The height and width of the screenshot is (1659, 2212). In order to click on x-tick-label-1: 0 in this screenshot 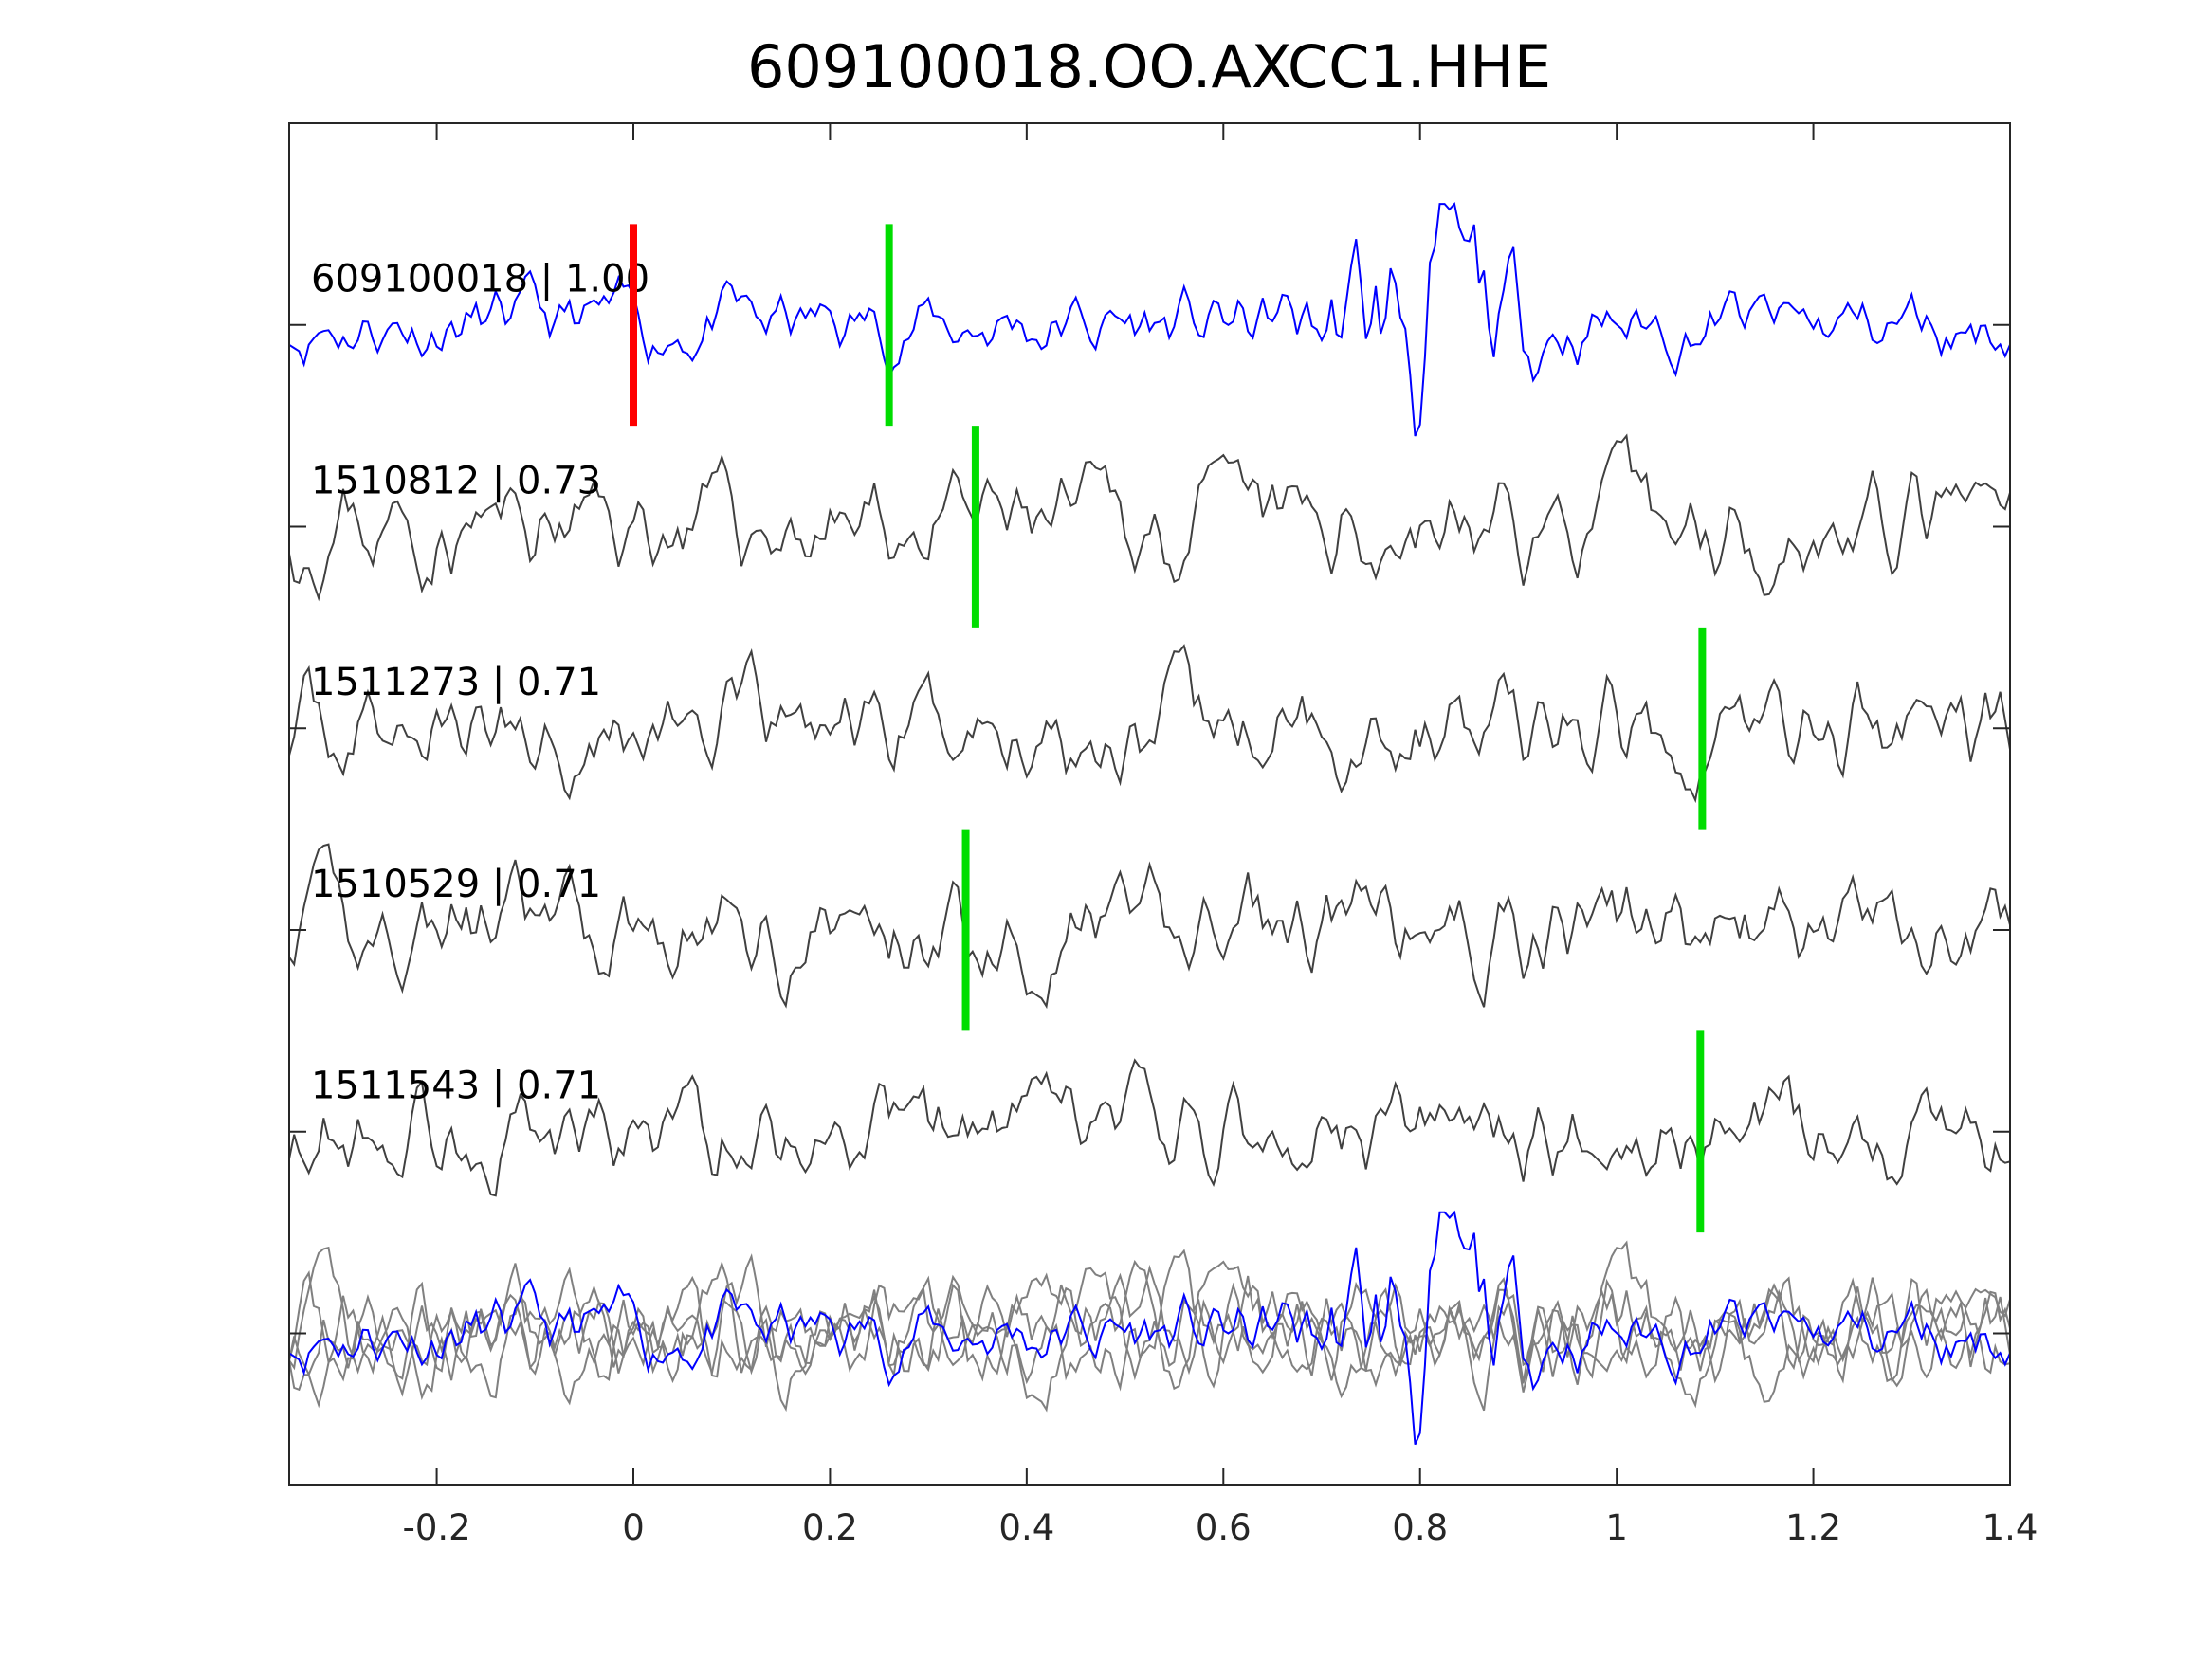, I will do `click(633, 1527)`.